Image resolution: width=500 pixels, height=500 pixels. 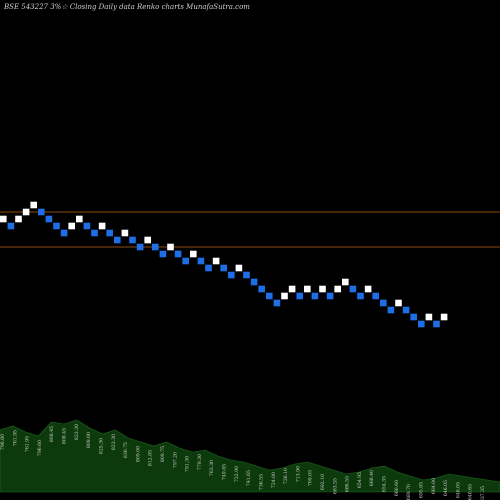 What do you see at coordinates (385, 484) in the screenshot?
I see `volume-label: 654.35` at bounding box center [385, 484].